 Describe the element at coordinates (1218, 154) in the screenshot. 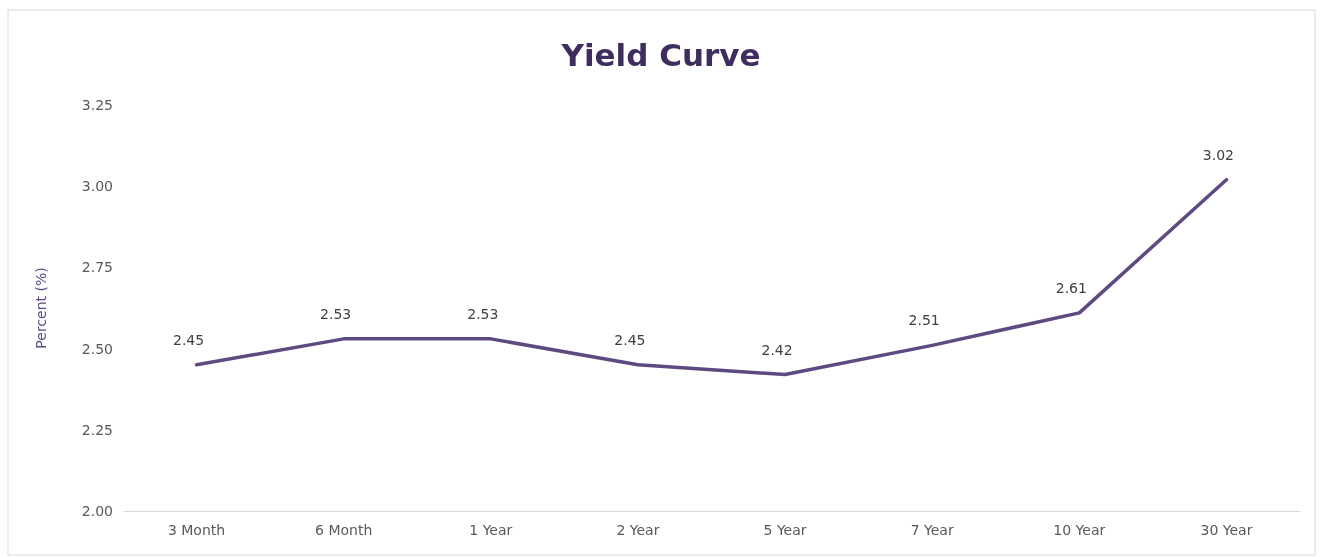

I see `data-label: 3.02` at that location.